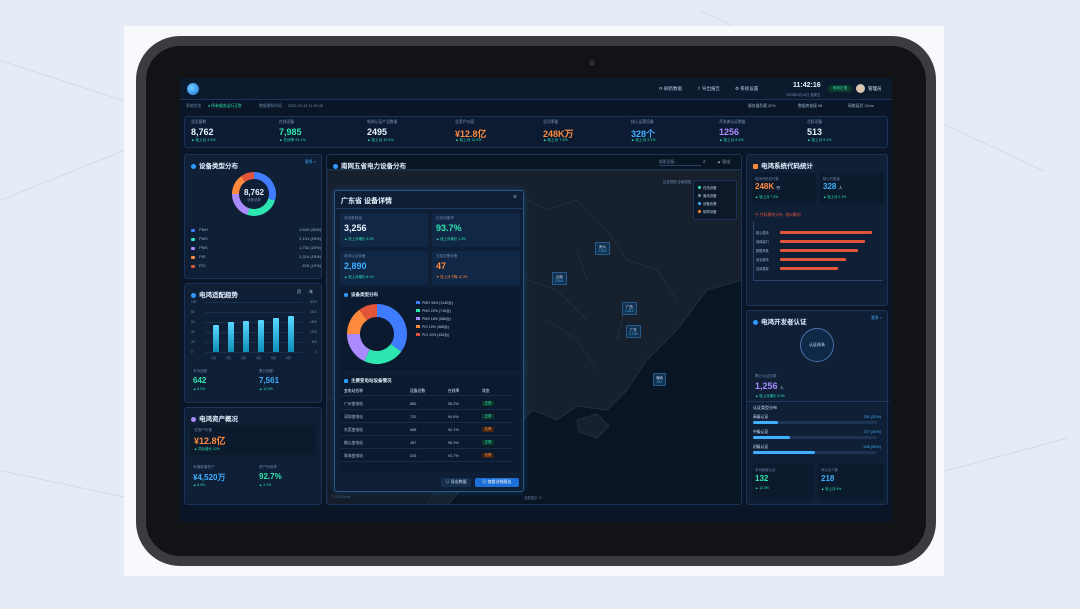 The width and height of the screenshot is (1080, 609). What do you see at coordinates (817, 344) in the screenshot?
I see `certification-badge-text: 认证体系` at bounding box center [817, 344].